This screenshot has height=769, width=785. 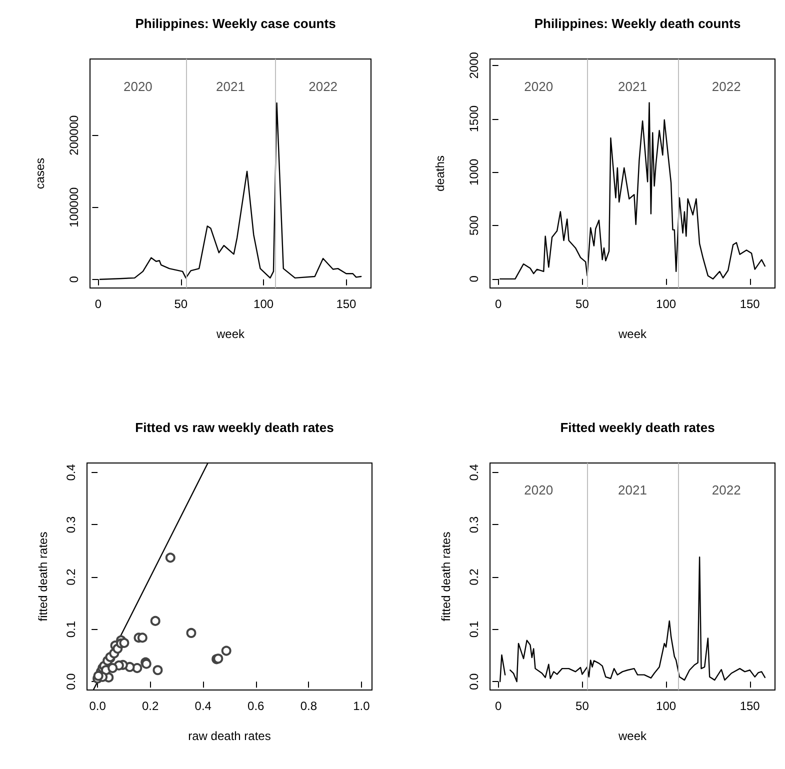 I want to click on x-tick-label: 0.2, so click(x=150, y=706).